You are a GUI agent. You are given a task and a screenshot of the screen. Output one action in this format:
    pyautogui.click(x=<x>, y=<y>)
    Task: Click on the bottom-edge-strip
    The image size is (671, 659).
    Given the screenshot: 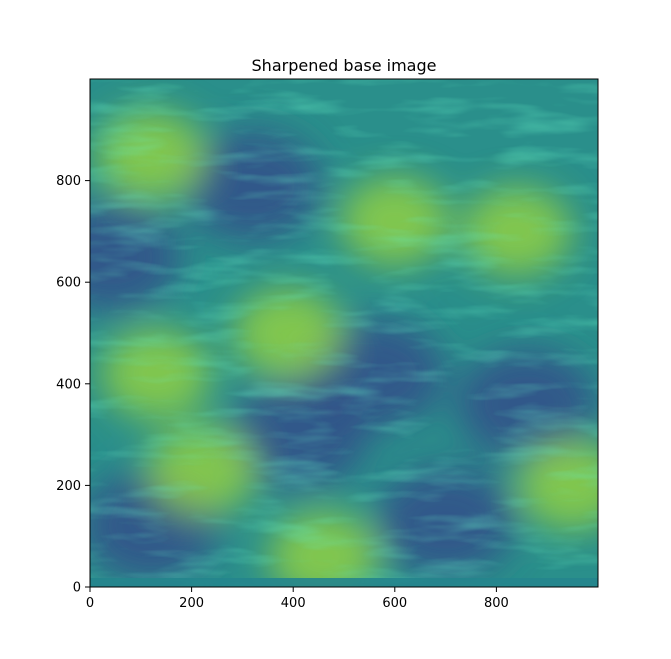 What is the action you would take?
    pyautogui.click(x=344, y=582)
    